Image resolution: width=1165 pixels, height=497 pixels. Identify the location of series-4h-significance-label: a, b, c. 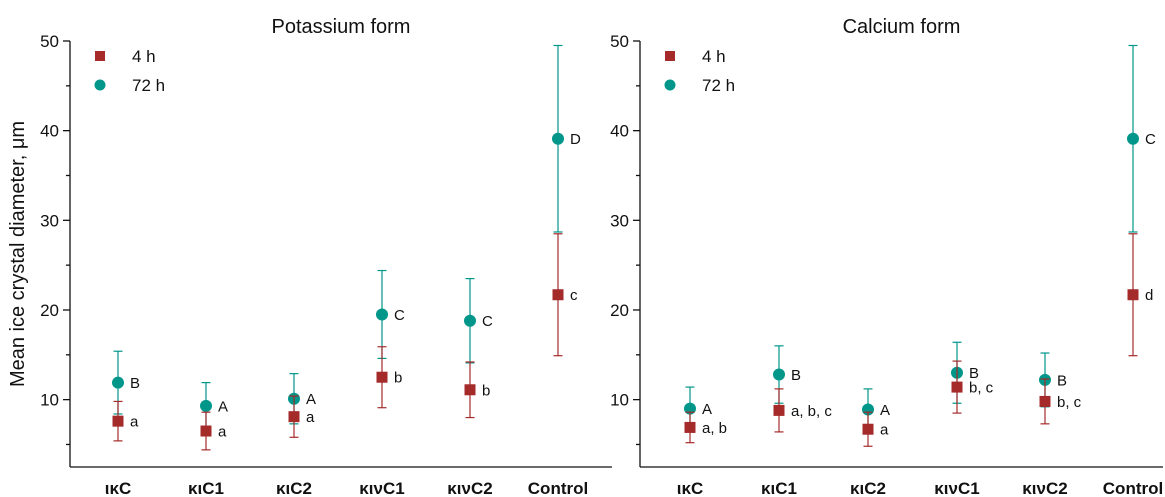
(811, 411).